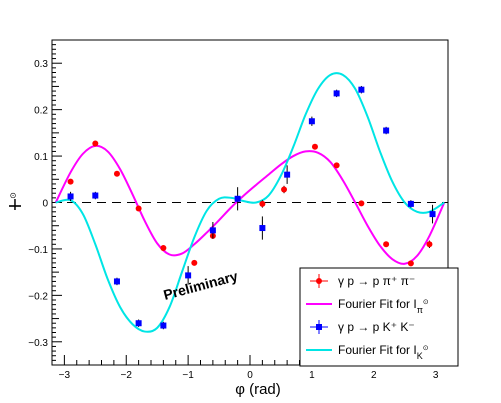 The width and height of the screenshot is (501, 403). What do you see at coordinates (383, 306) in the screenshot?
I see `legend-label-pion: Fourier Fit for Iπ⊙` at bounding box center [383, 306].